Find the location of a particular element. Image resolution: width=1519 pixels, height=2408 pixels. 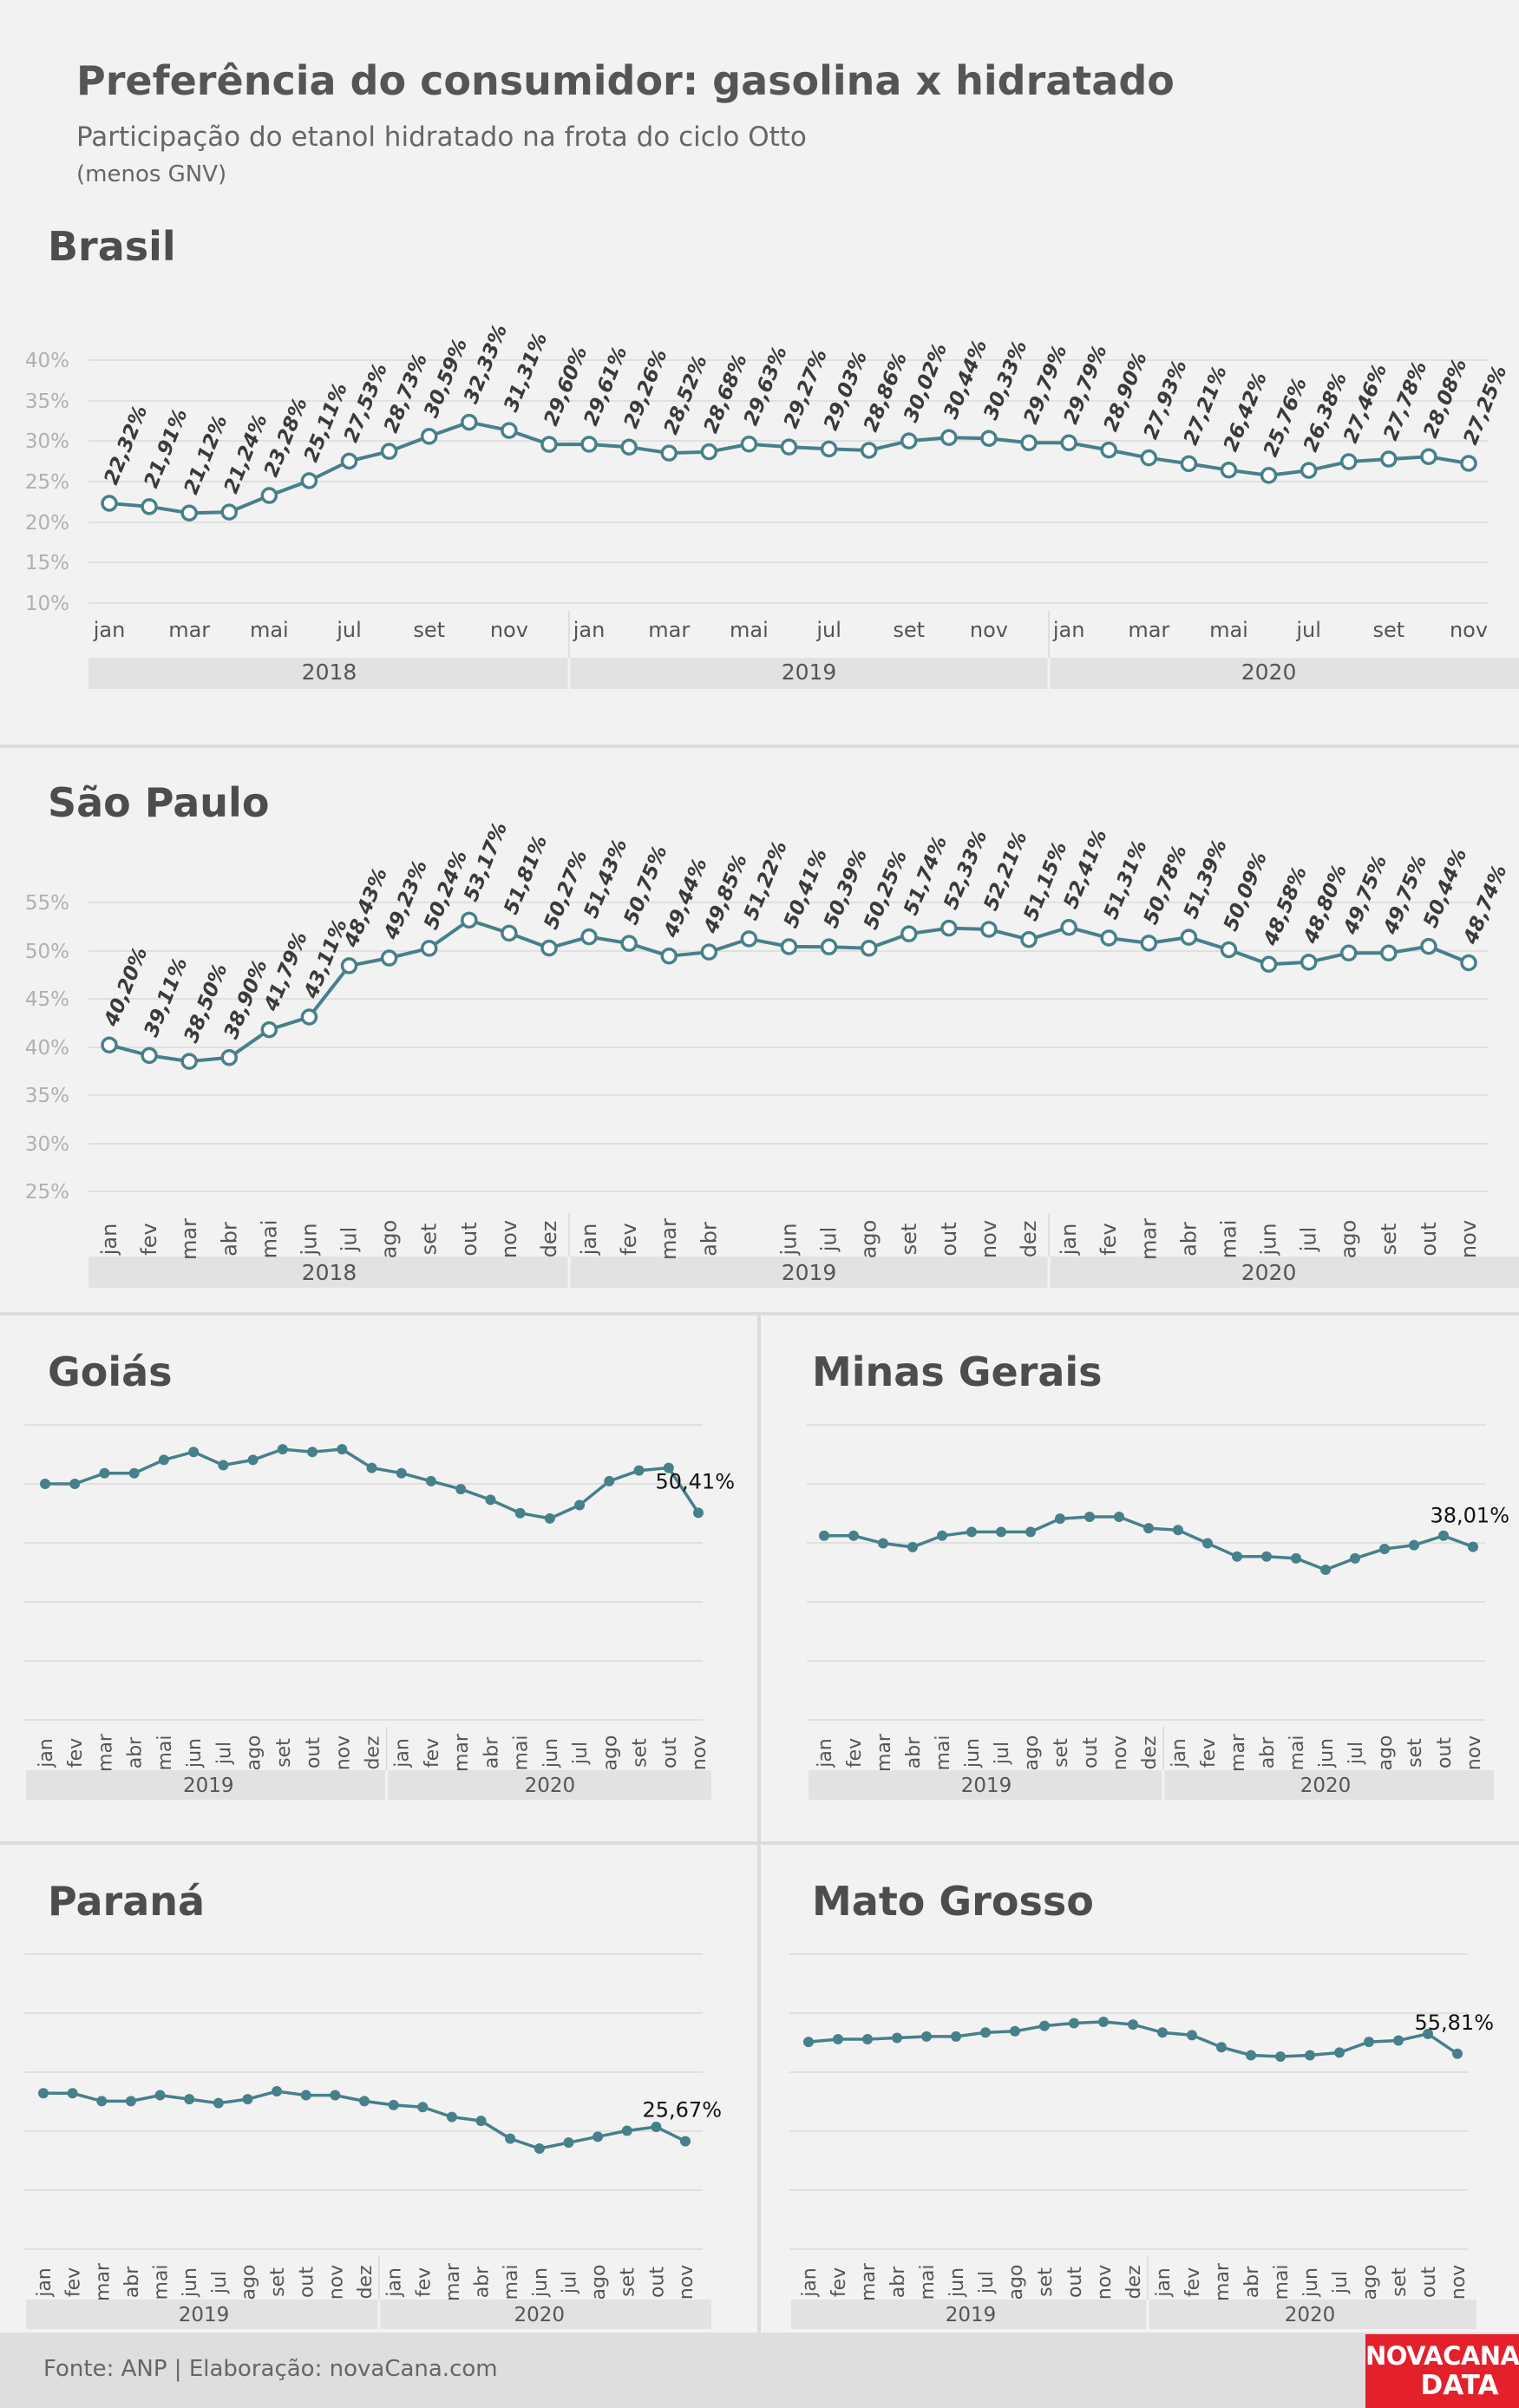

y-tick-label: 30% is located at coordinates (47, 441).